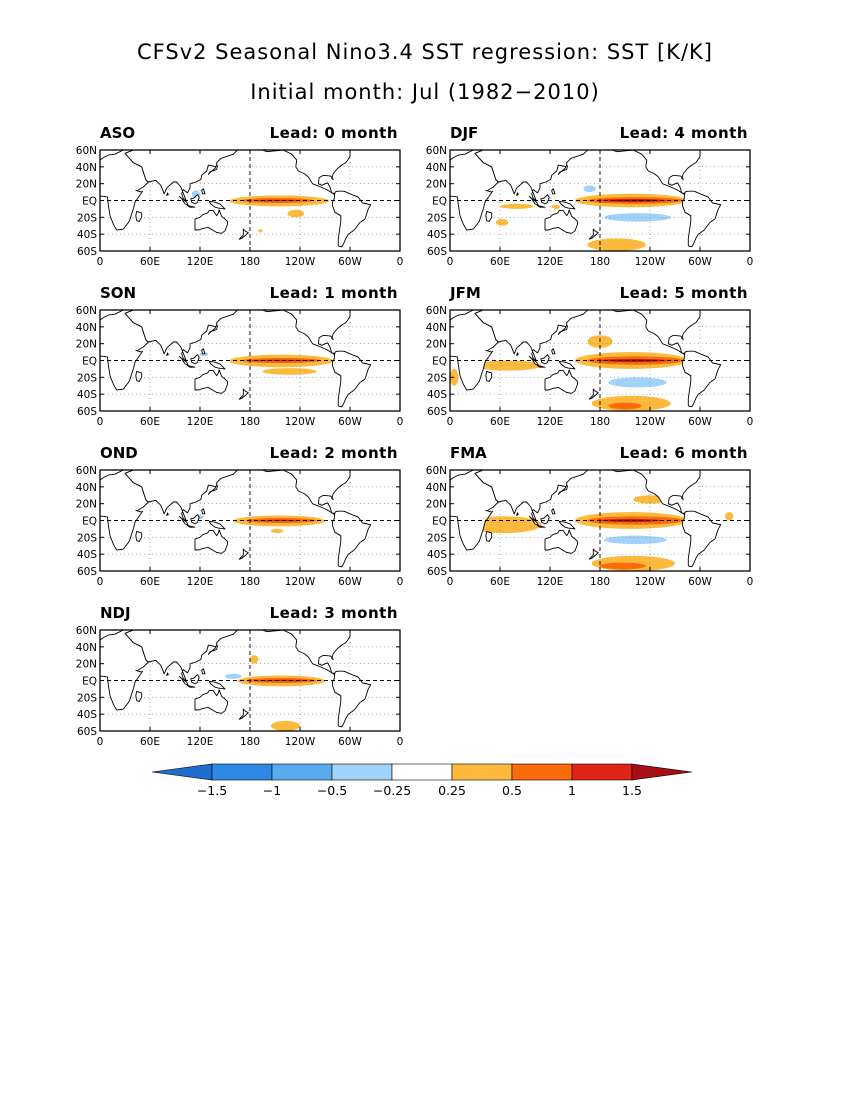 The height and width of the screenshot is (1100, 850). What do you see at coordinates (464, 133) in the screenshot?
I see `panel-season-label: DJF` at bounding box center [464, 133].